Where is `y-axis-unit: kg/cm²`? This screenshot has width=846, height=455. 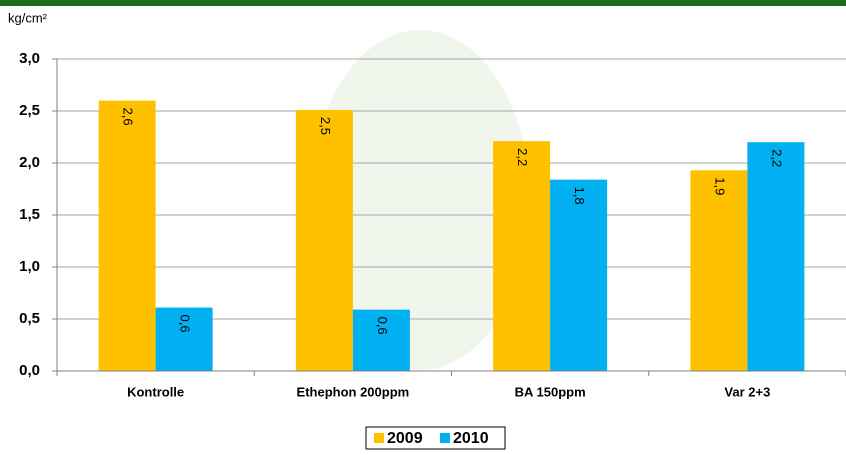 y-axis-unit: kg/cm² is located at coordinates (28, 17).